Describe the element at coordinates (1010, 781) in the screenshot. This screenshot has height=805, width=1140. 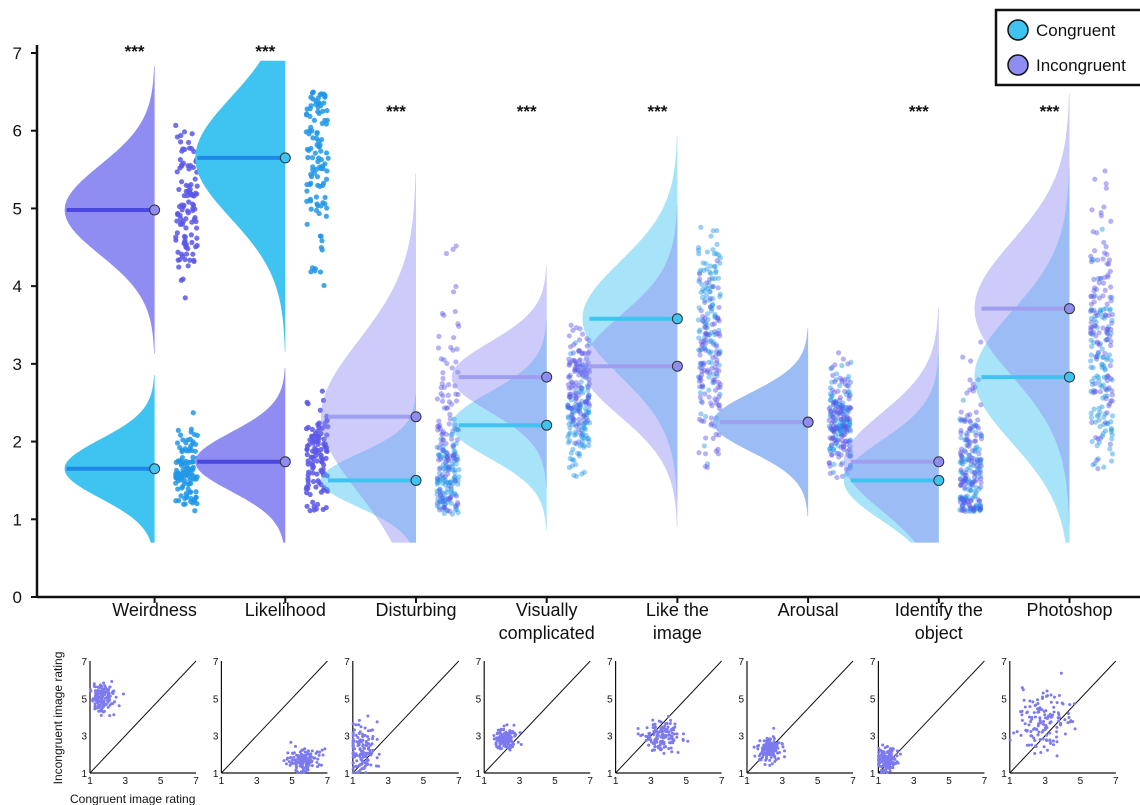
I see `scatter-x-tick: 1` at that location.